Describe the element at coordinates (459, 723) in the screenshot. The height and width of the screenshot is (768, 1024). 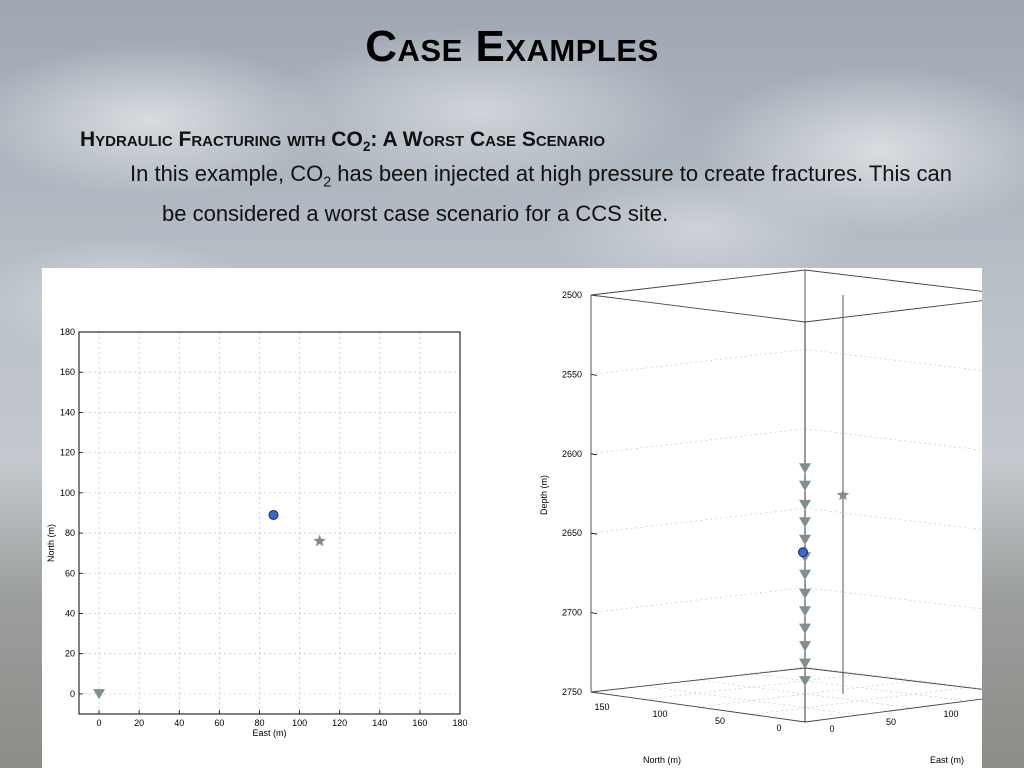
I see `x-tick-label: 180` at that location.